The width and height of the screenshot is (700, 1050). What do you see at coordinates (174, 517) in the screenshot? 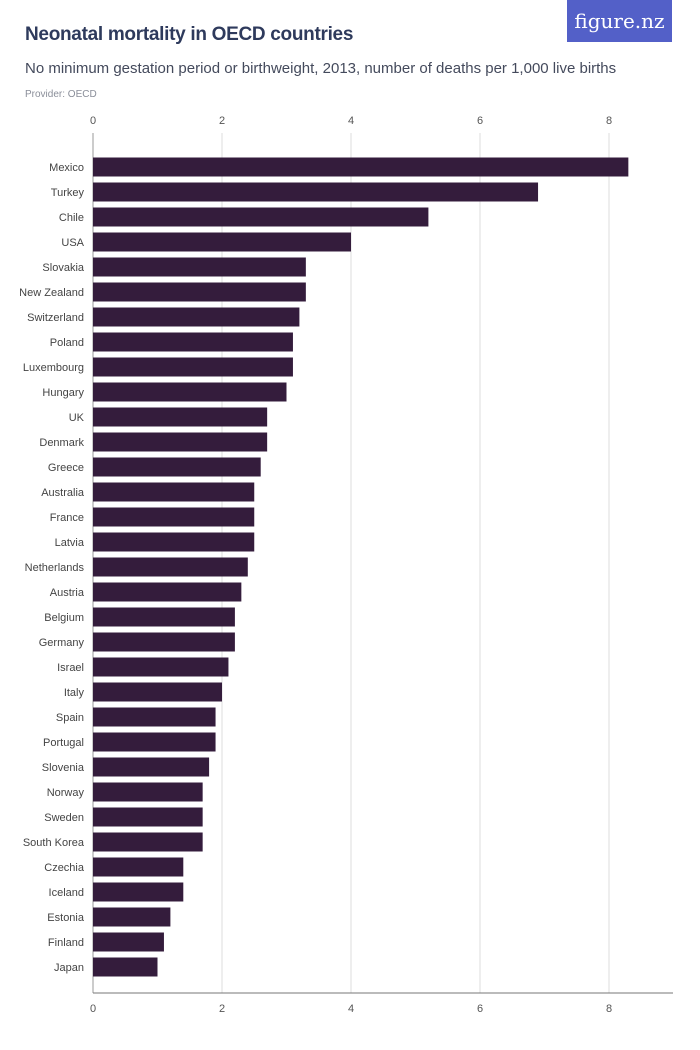
I see `bar-france` at bounding box center [174, 517].